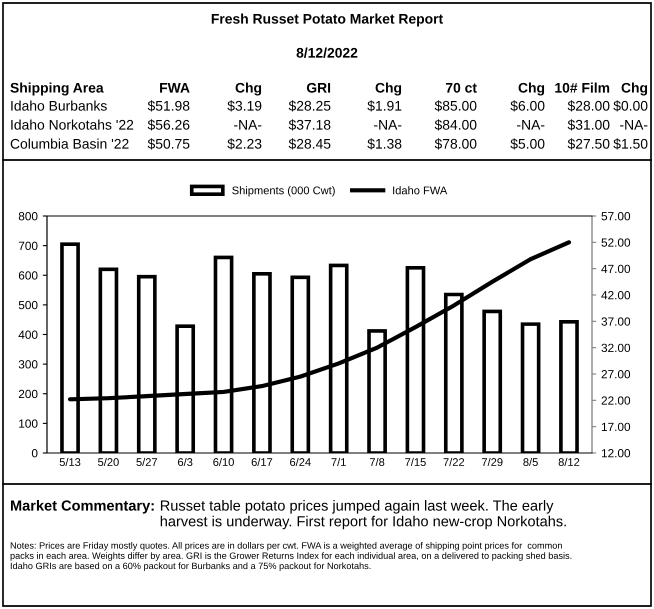 The image size is (654, 609). What do you see at coordinates (616, 216) in the screenshot?
I see `y2-tick-label: 57.00` at bounding box center [616, 216].